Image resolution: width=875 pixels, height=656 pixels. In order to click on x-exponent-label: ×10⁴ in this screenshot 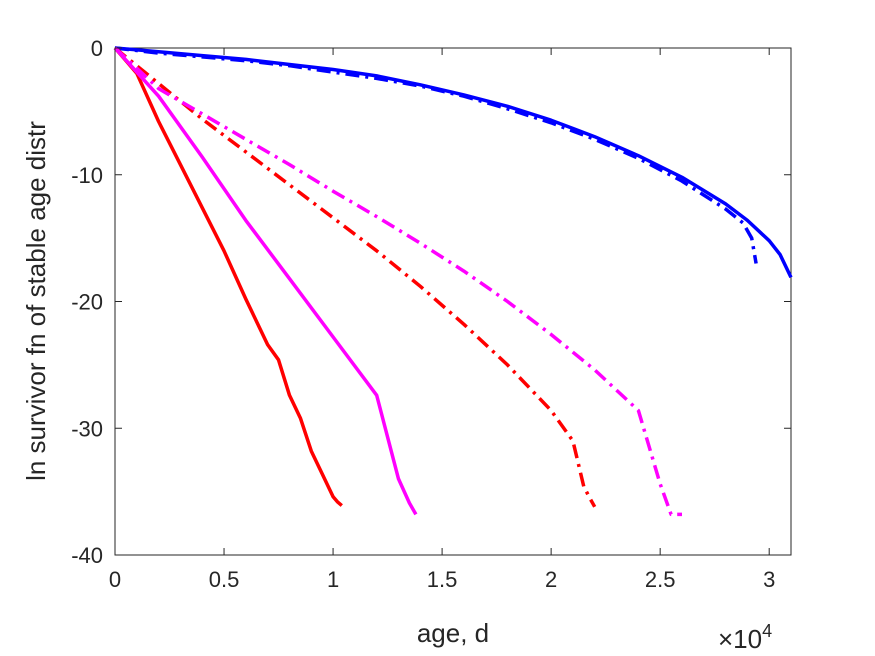, I will do `click(745, 637)`.